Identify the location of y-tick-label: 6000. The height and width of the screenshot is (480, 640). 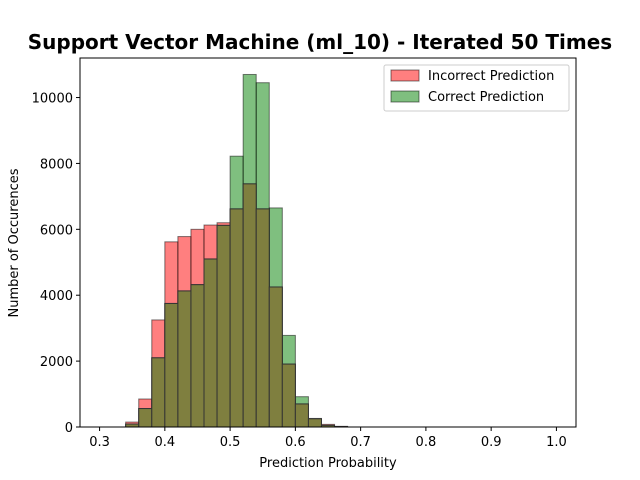
(56, 230).